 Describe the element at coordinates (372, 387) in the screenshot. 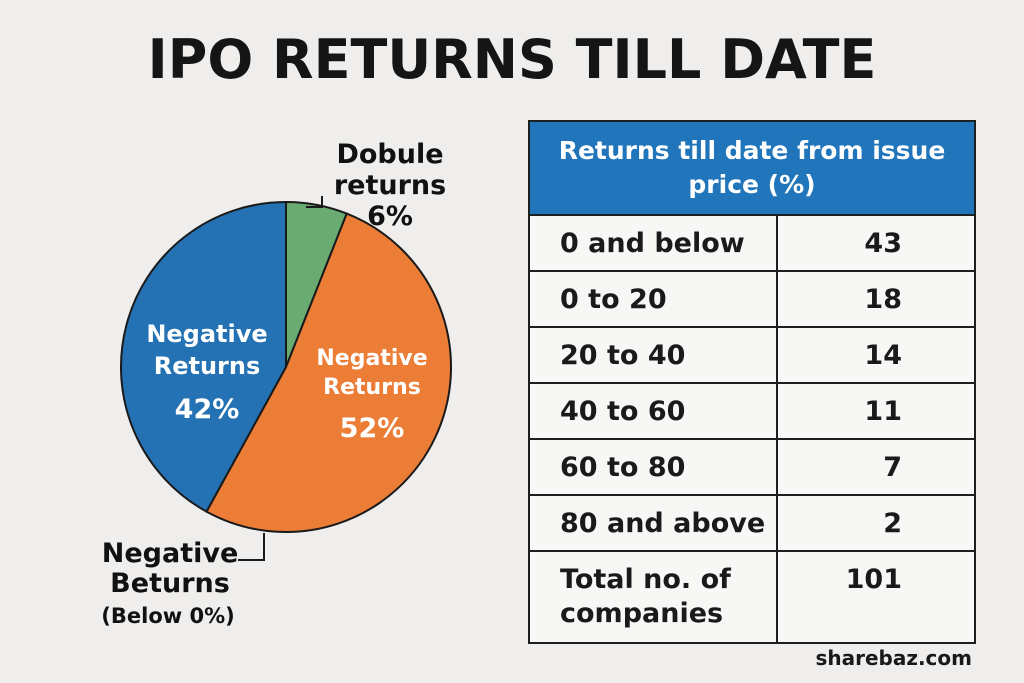

I see `pie-label-negative-52: Returns` at that location.